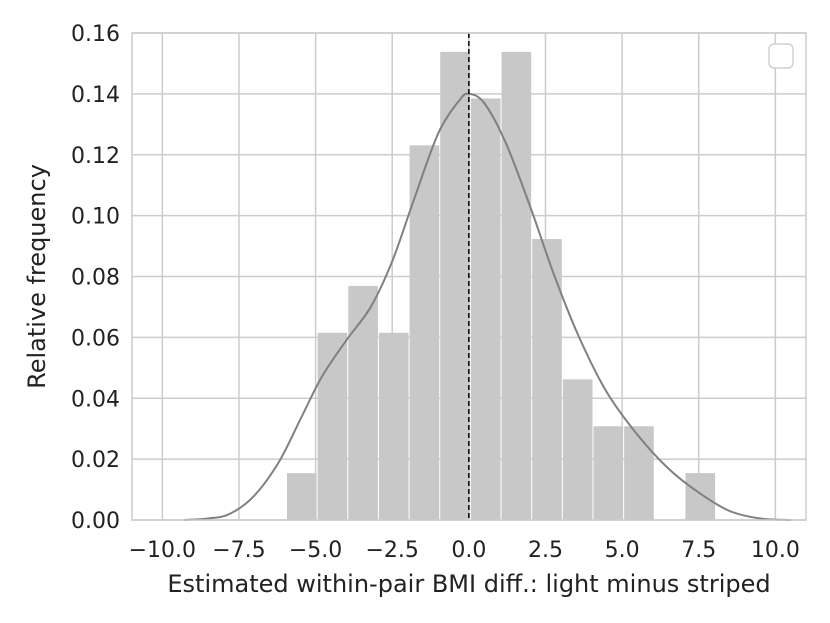 The image size is (830, 623). What do you see at coordinates (95, 399) in the screenshot?
I see `y-tick-label: 0.04` at bounding box center [95, 399].